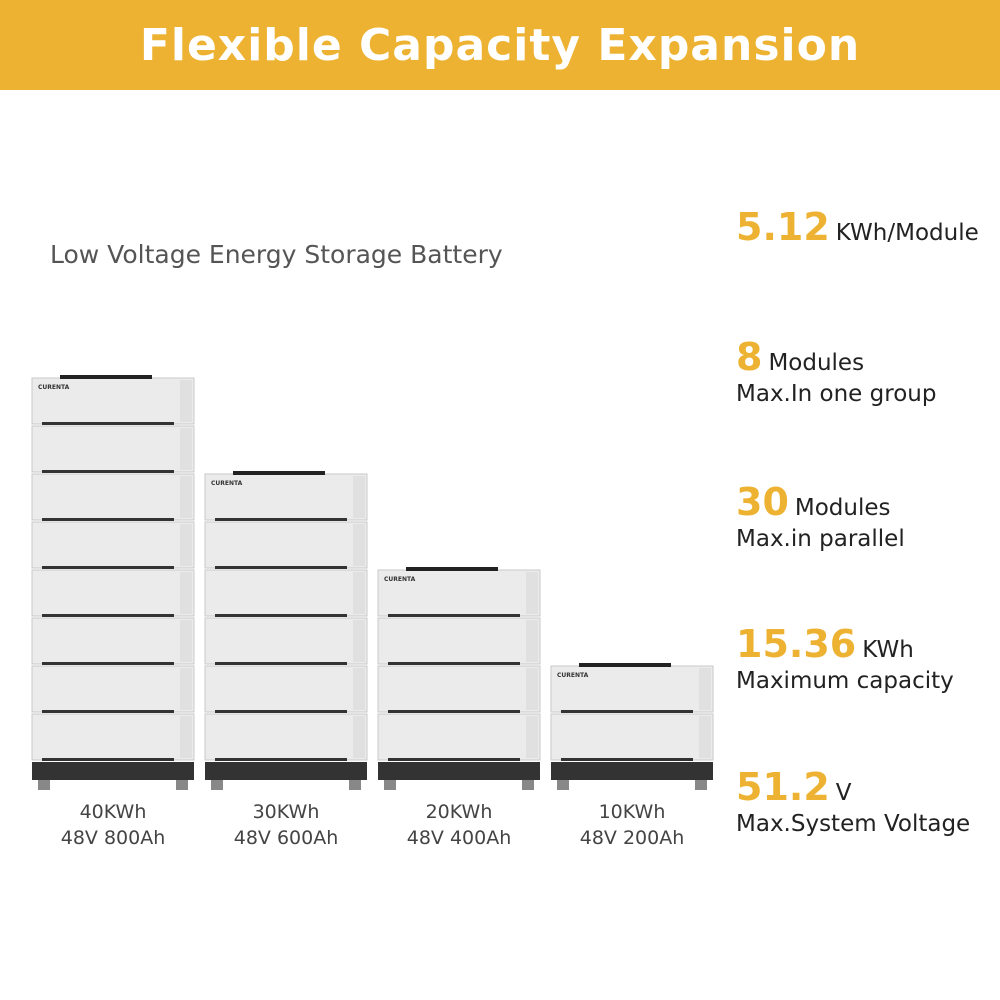  I want to click on spec-item: 15.36 KWh Maximum capacity, so click(845, 658).